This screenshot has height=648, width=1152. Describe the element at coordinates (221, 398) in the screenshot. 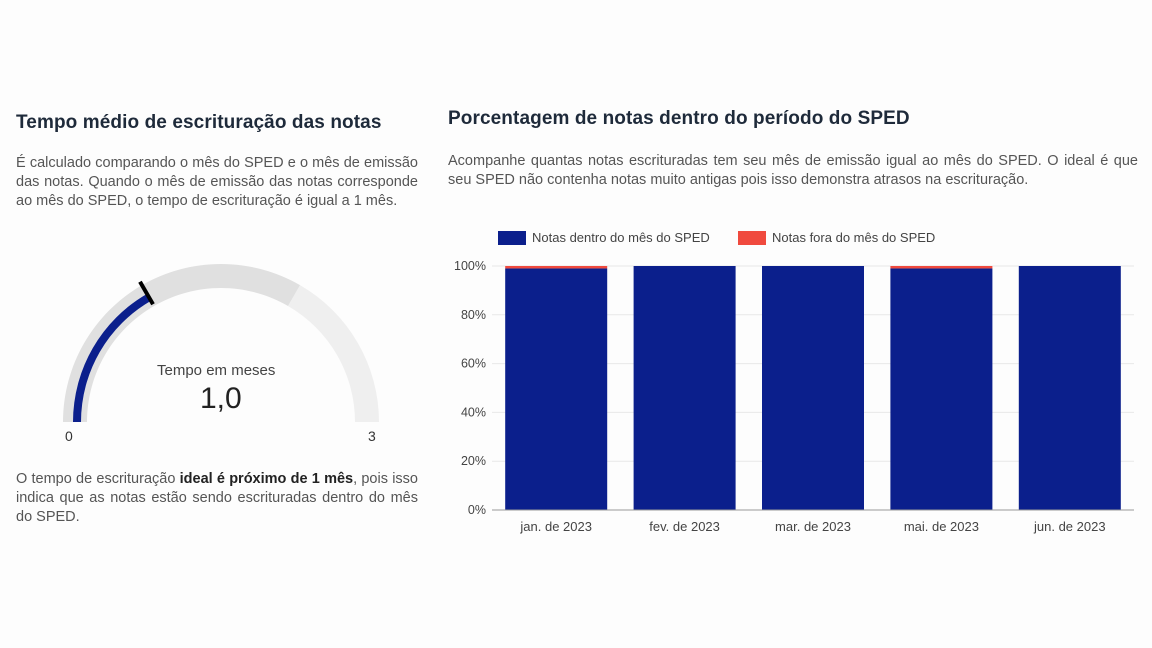

I see `gauge-value: 1,0` at that location.